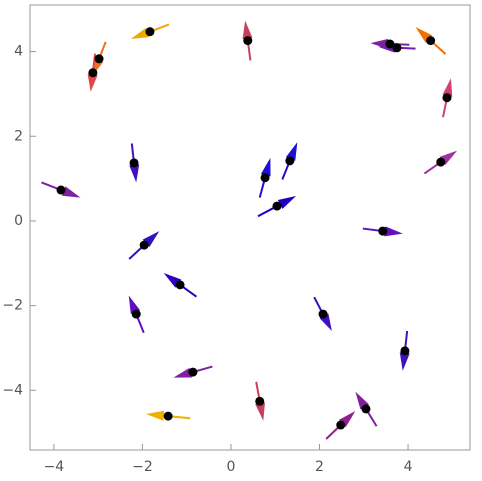 The height and width of the screenshot is (481, 482). What do you see at coordinates (408, 467) in the screenshot?
I see `x-tick-label: 4` at bounding box center [408, 467].